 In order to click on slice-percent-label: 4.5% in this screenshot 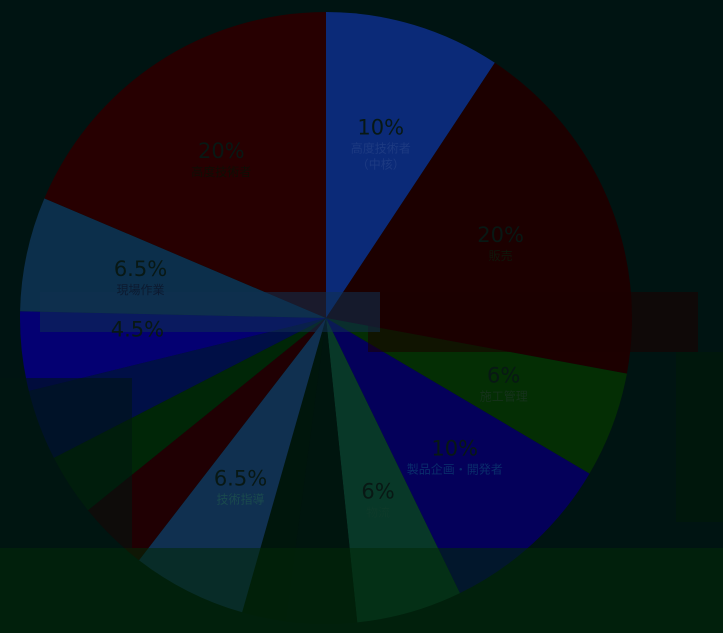, I will do `click(137, 330)`.